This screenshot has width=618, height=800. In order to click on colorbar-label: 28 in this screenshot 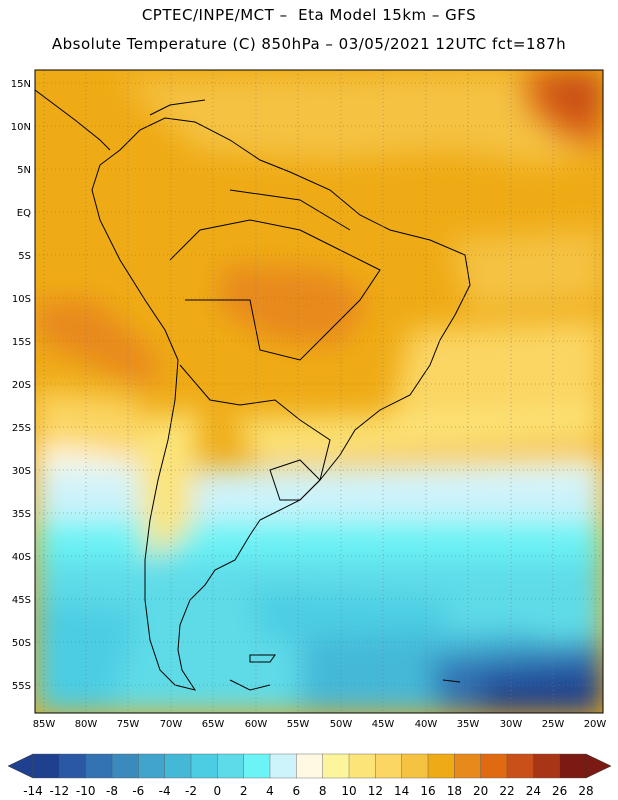, I will do `click(585, 791)`.